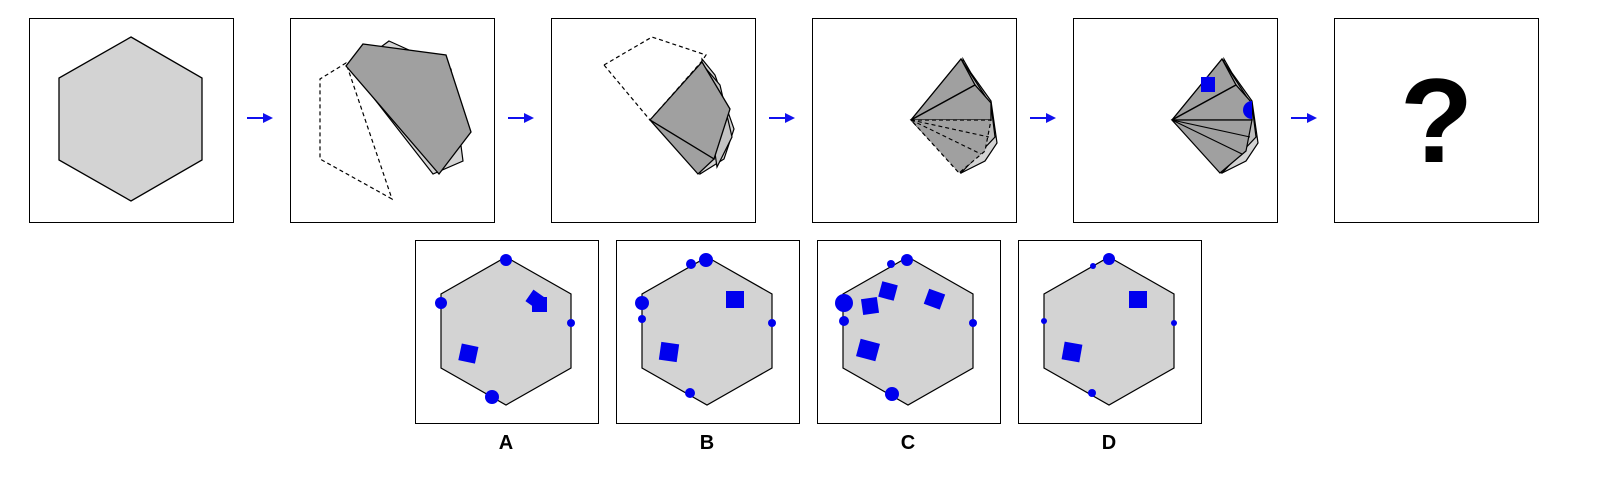 The image size is (1610, 490). What do you see at coordinates (1208, 84) in the screenshot?
I see `punch-square-hole-body` at bounding box center [1208, 84].